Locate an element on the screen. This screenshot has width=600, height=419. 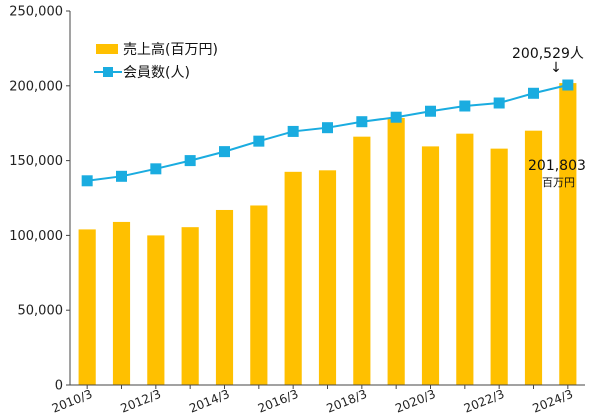
bar-2012/3 is located at coordinates (156, 310).